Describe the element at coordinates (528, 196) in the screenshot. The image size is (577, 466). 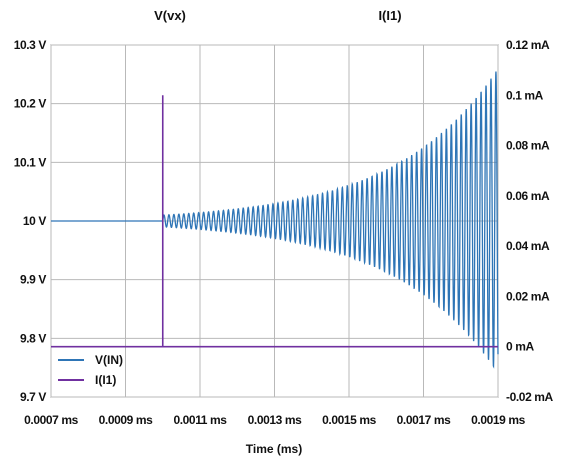
I see `right-y-tick-label: 0.06 mA` at that location.